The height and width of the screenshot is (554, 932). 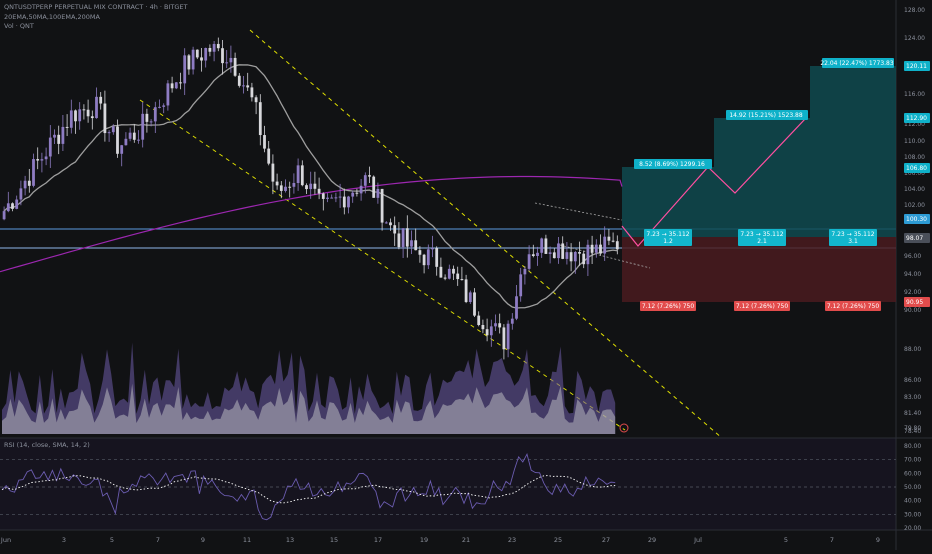 What do you see at coordinates (247, 540) in the screenshot?
I see `time-tick: 11` at bounding box center [247, 540].